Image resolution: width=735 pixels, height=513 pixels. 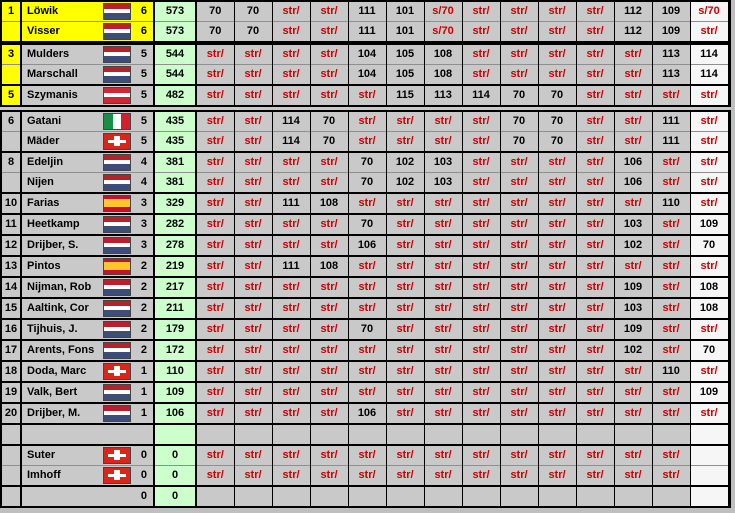 What do you see at coordinates (175, 496) in the screenshot?
I see `score-cell: 0` at bounding box center [175, 496].